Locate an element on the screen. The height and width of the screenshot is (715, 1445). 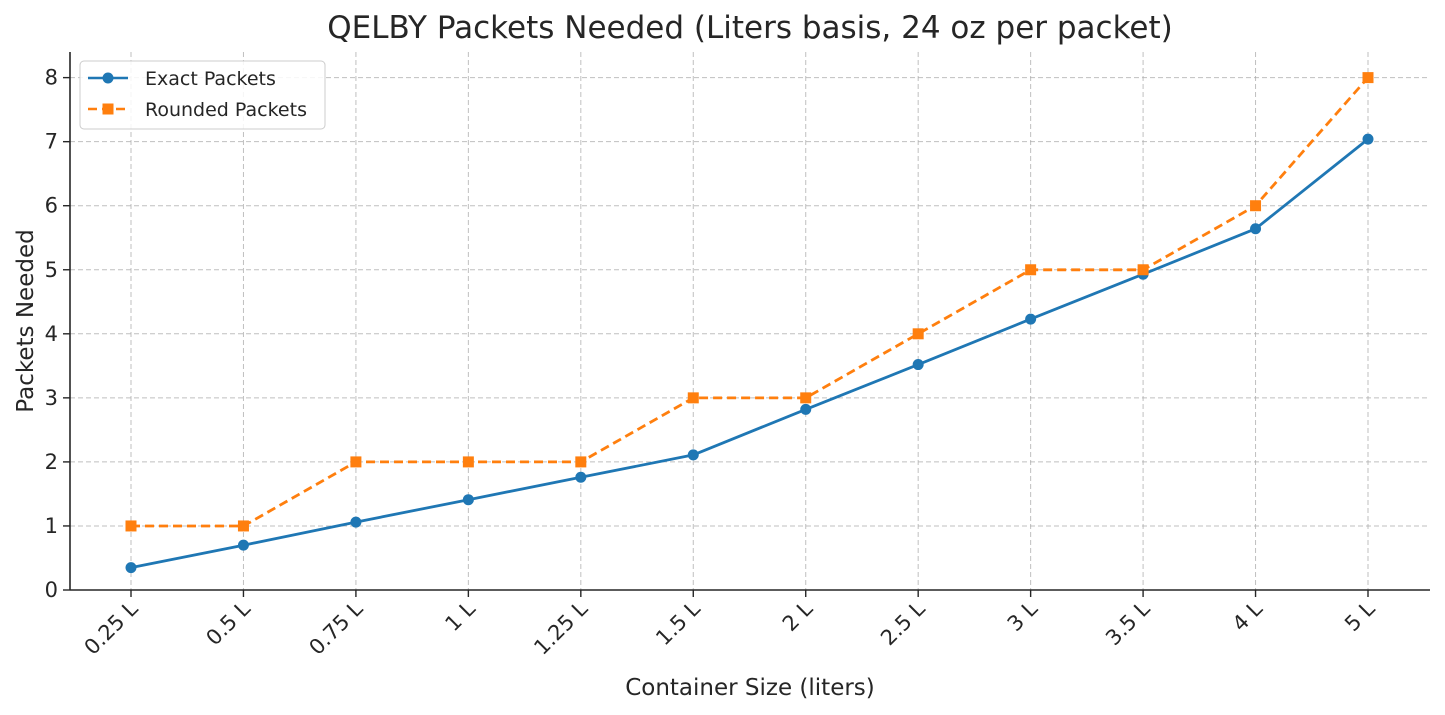
y-tick-label: 7 is located at coordinates (51, 142).